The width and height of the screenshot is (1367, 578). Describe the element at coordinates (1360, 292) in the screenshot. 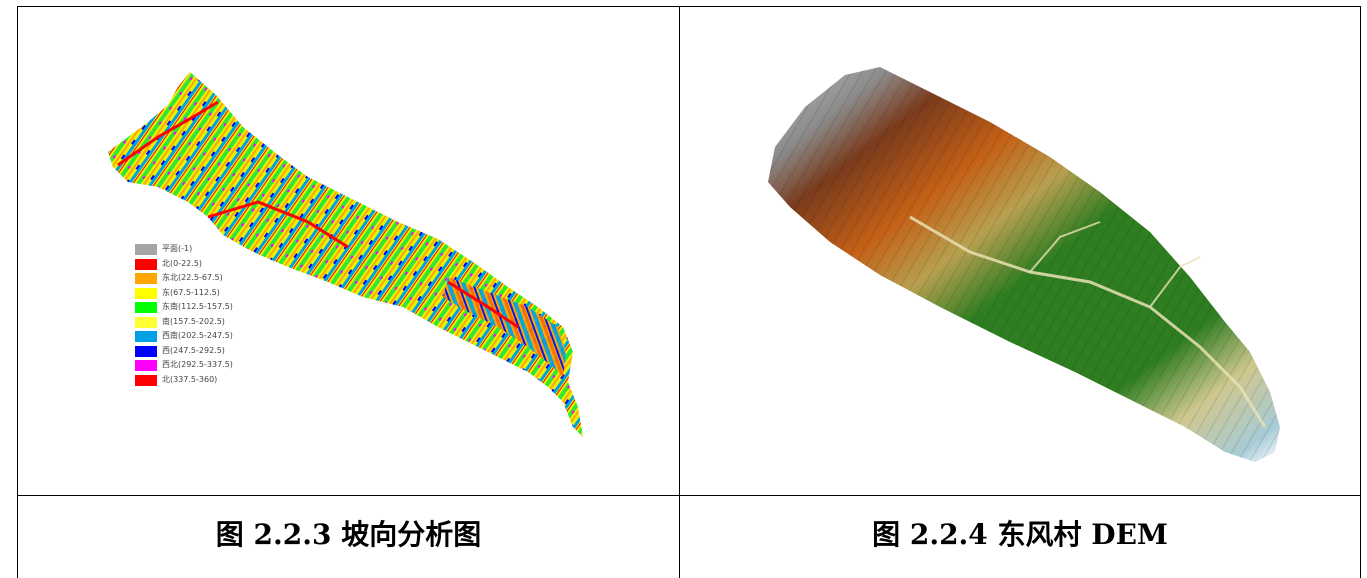

I see `table-border-right` at that location.